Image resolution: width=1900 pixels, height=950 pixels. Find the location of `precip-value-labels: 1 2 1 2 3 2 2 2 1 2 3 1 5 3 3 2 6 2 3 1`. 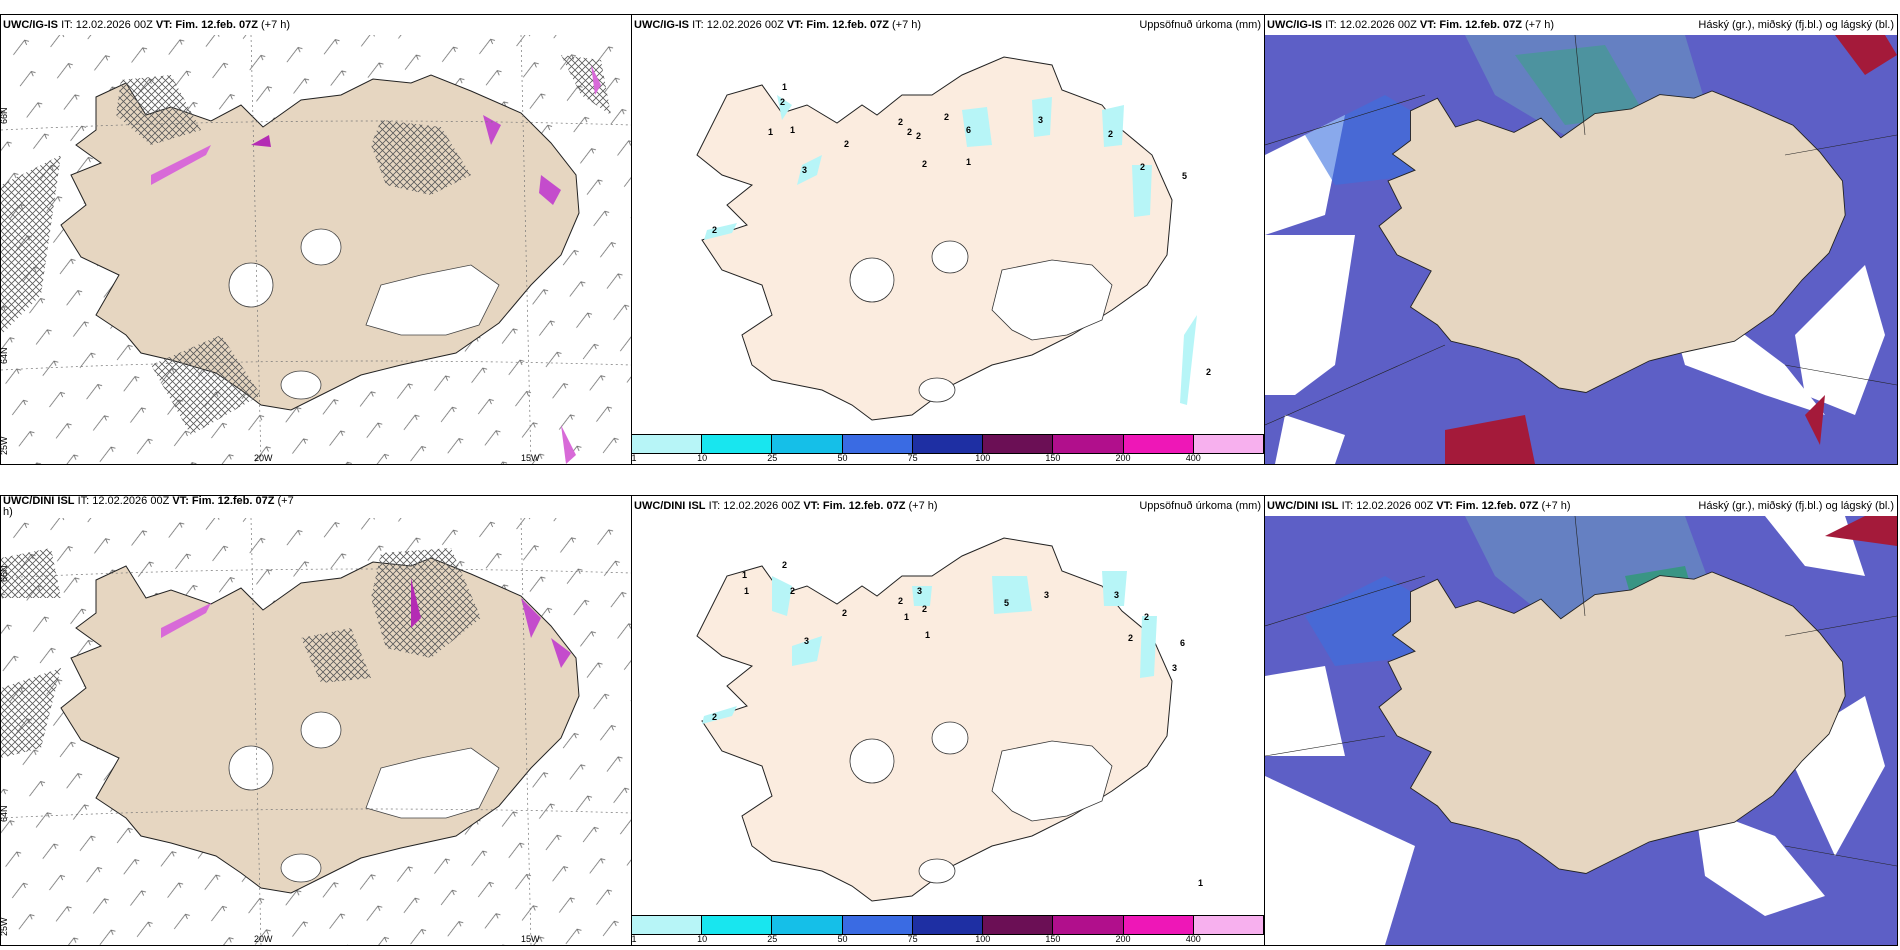

precip-value-labels: 1 2 1 2 3 2 2 2 1 2 3 1 5 3 3 2 6 2 3 1 is located at coordinates (957, 724).